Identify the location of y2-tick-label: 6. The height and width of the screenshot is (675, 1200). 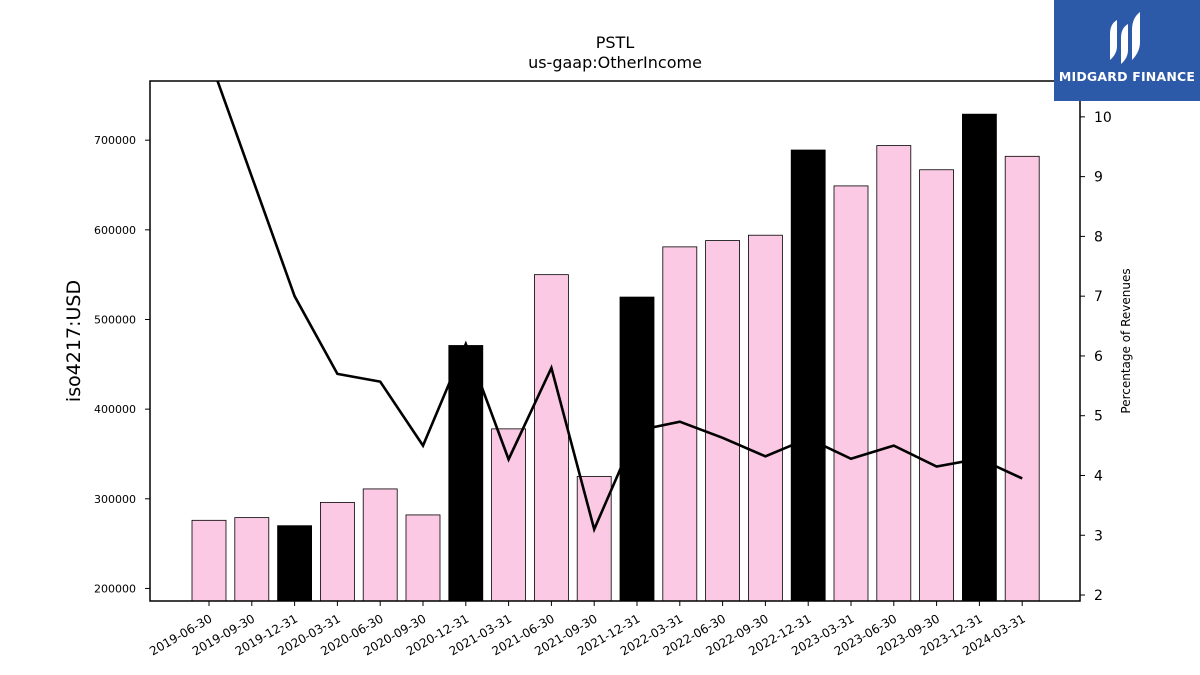
(1098, 357).